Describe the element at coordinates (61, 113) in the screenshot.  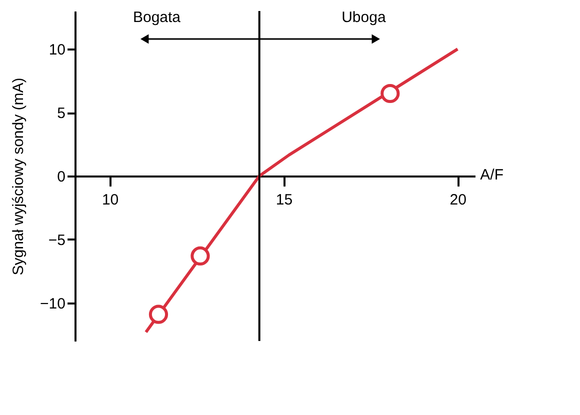
I see `y-tick-label: 5` at that location.